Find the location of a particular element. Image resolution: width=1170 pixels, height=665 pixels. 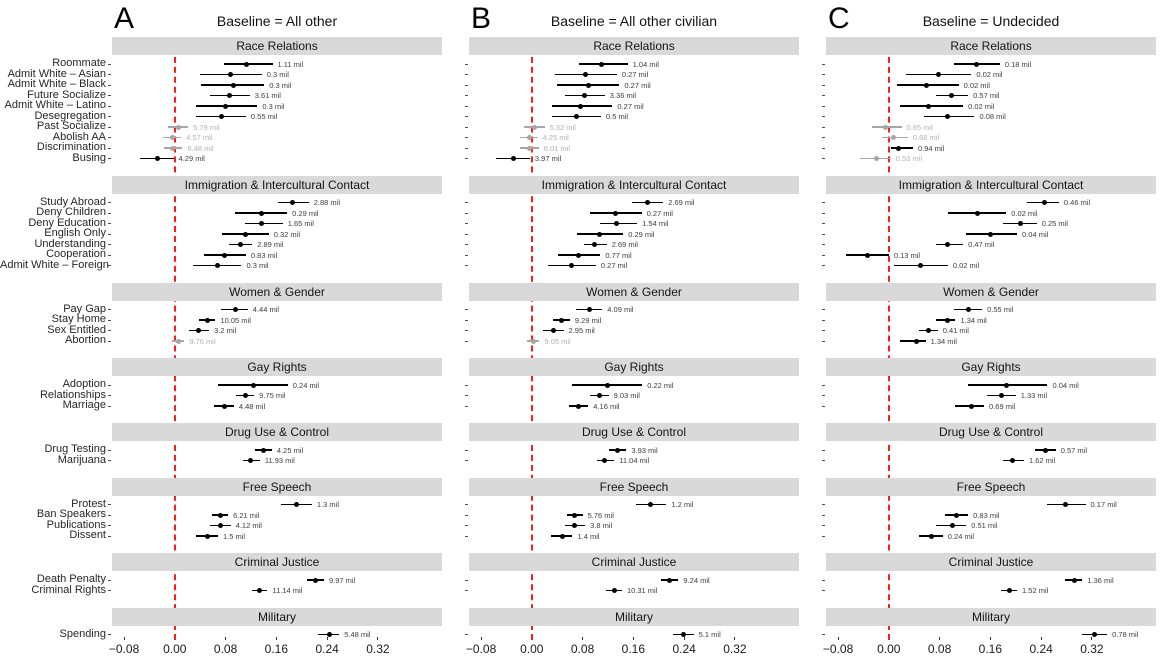

row-label: Admit White – Asian is located at coordinates (56, 73).